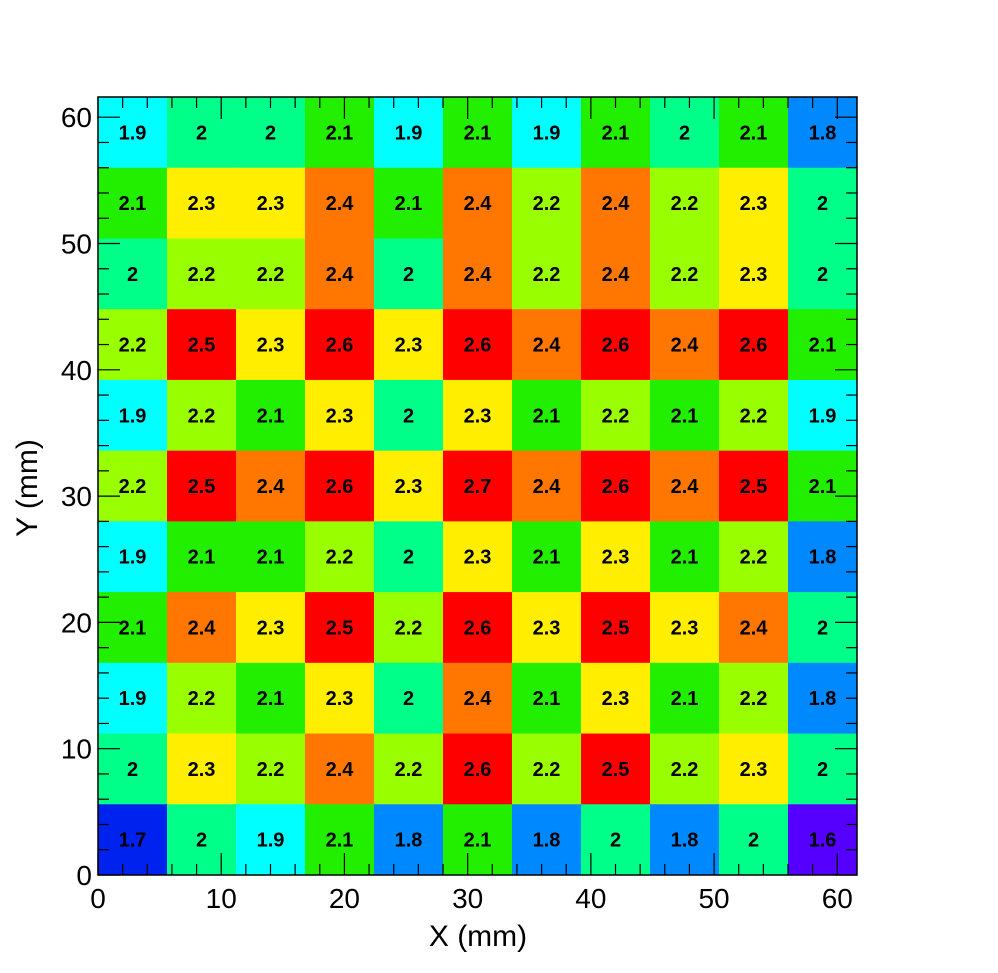  I want to click on cell-value-label: 1.7, so click(133, 841).